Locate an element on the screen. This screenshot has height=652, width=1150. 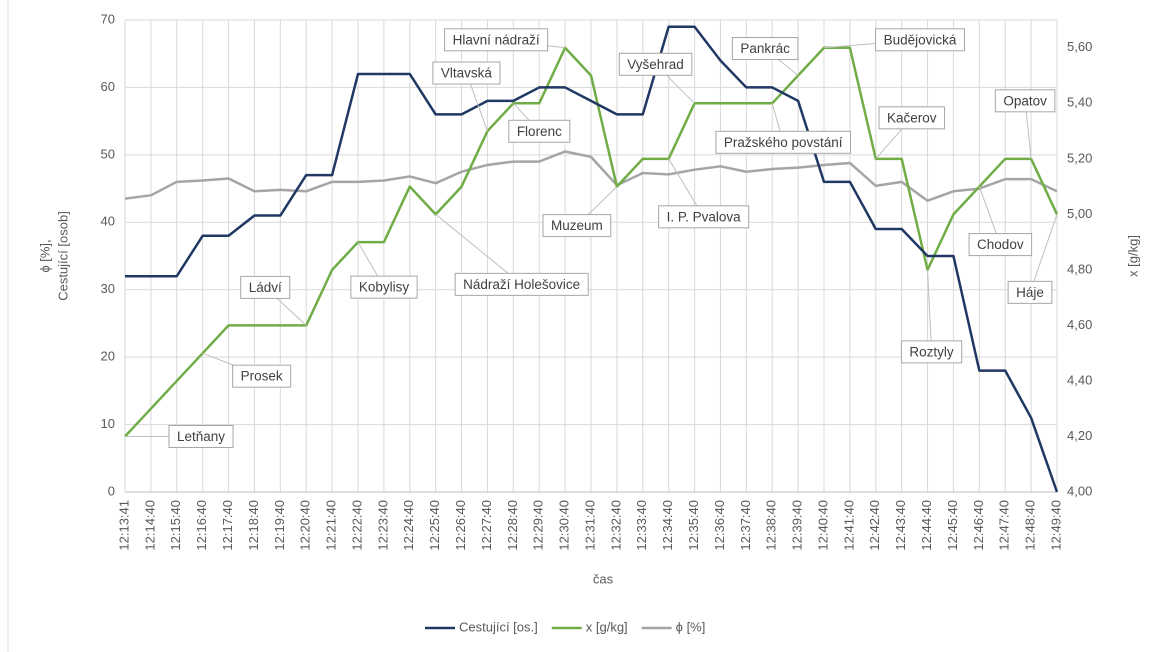
x-tick-label: 12:35:40 is located at coordinates (693, 525).